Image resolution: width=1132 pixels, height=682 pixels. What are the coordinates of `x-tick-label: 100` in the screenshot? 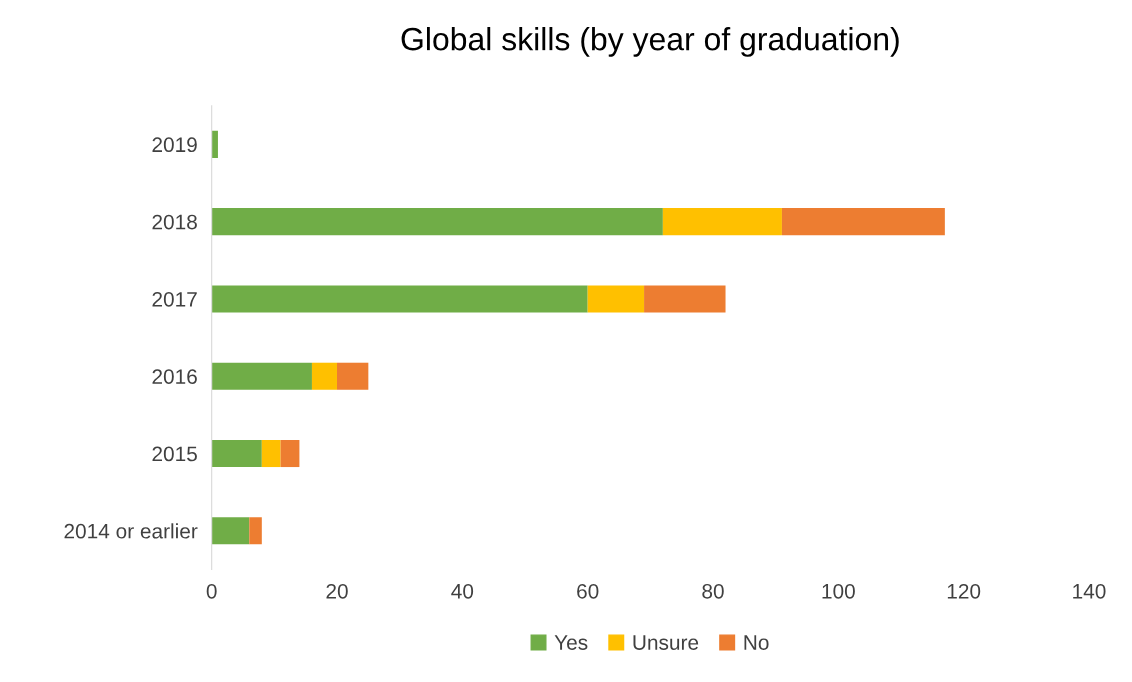 It's located at (838, 591).